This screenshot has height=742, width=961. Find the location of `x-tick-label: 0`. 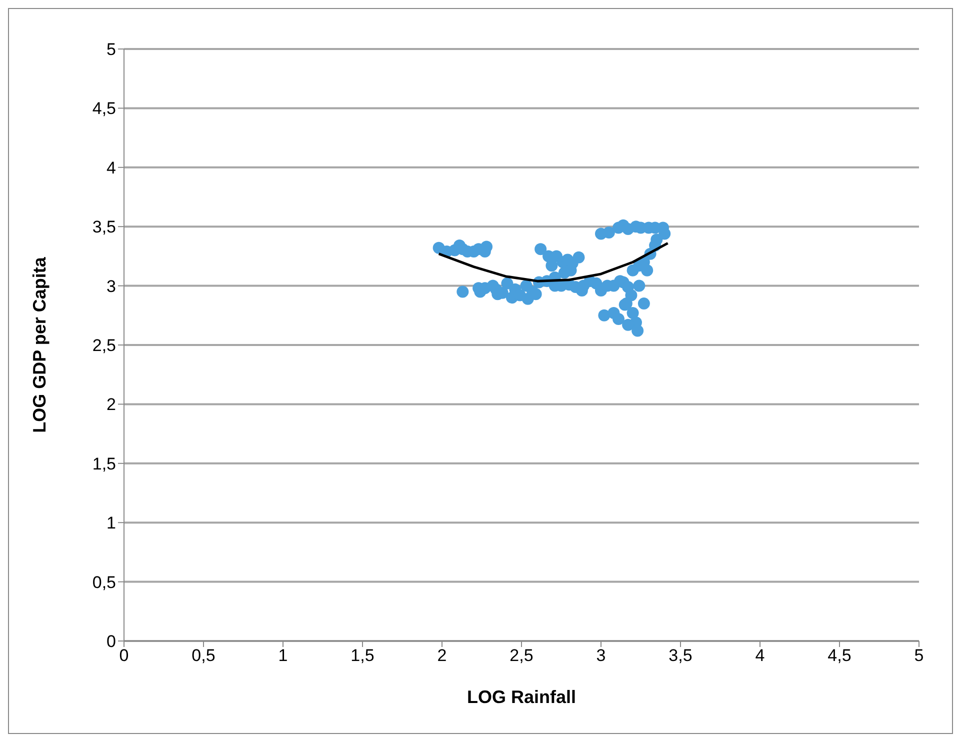

x-tick-label: 0 is located at coordinates (124, 656).